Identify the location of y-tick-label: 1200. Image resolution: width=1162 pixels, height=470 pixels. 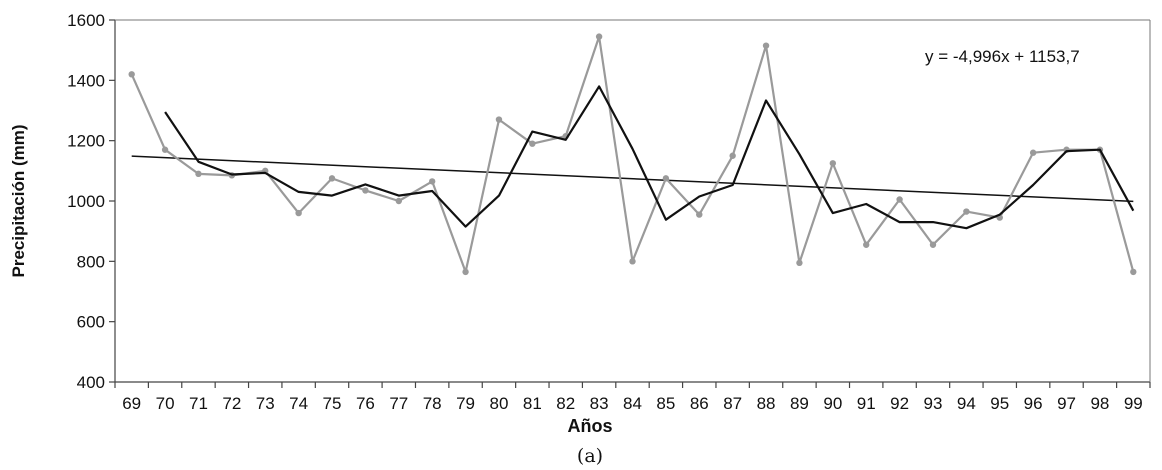
(86, 141).